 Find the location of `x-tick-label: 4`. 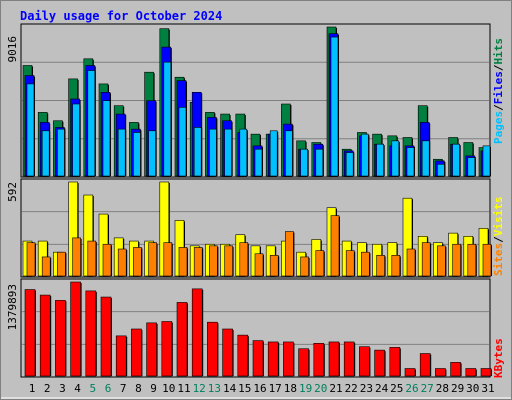

x-tick-label: 4 is located at coordinates (77, 388).